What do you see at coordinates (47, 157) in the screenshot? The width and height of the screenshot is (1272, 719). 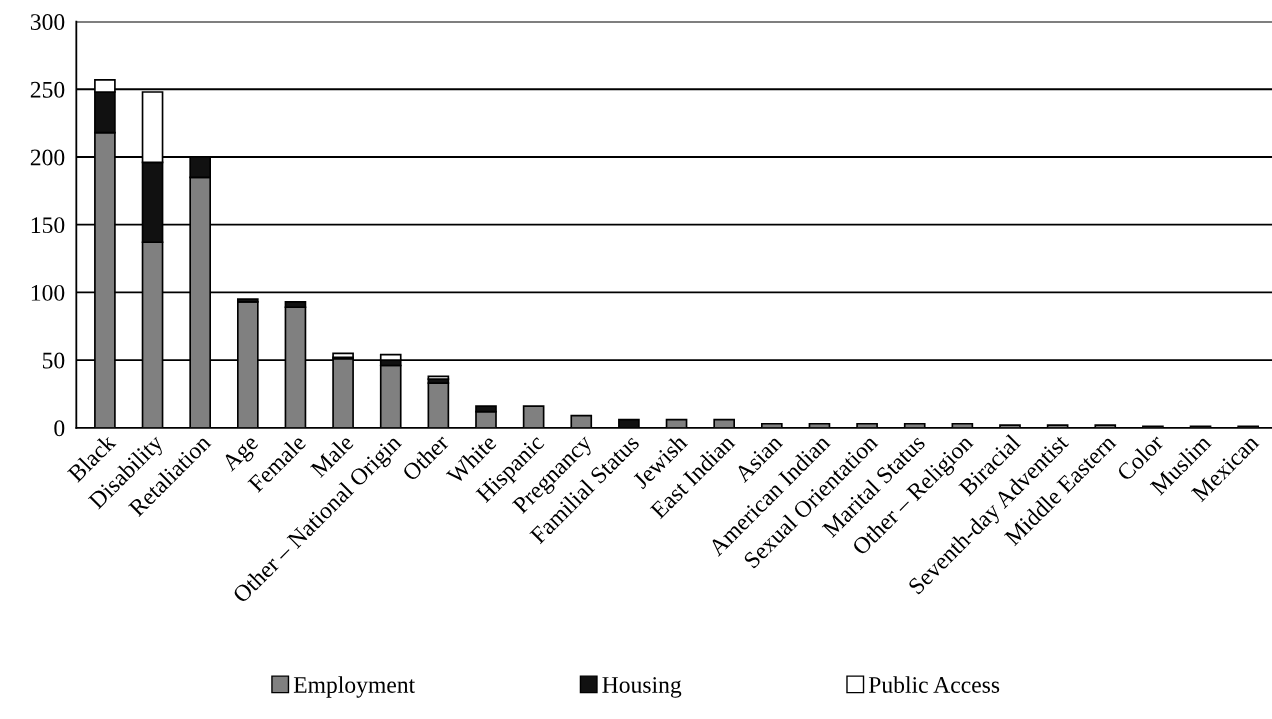 I see `y-tick-label: 200` at bounding box center [47, 157].